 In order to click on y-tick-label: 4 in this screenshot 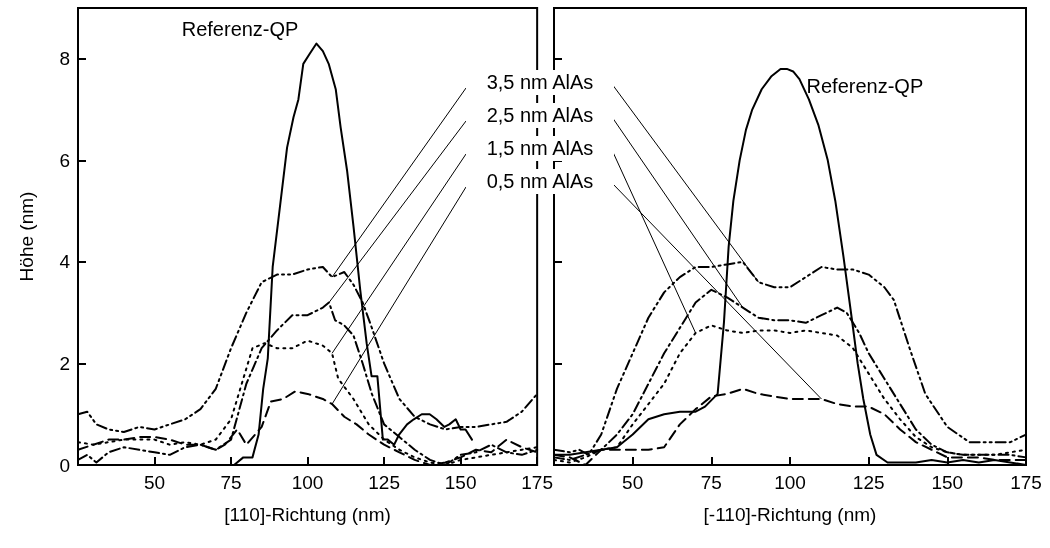, I will do `click(65, 262)`.